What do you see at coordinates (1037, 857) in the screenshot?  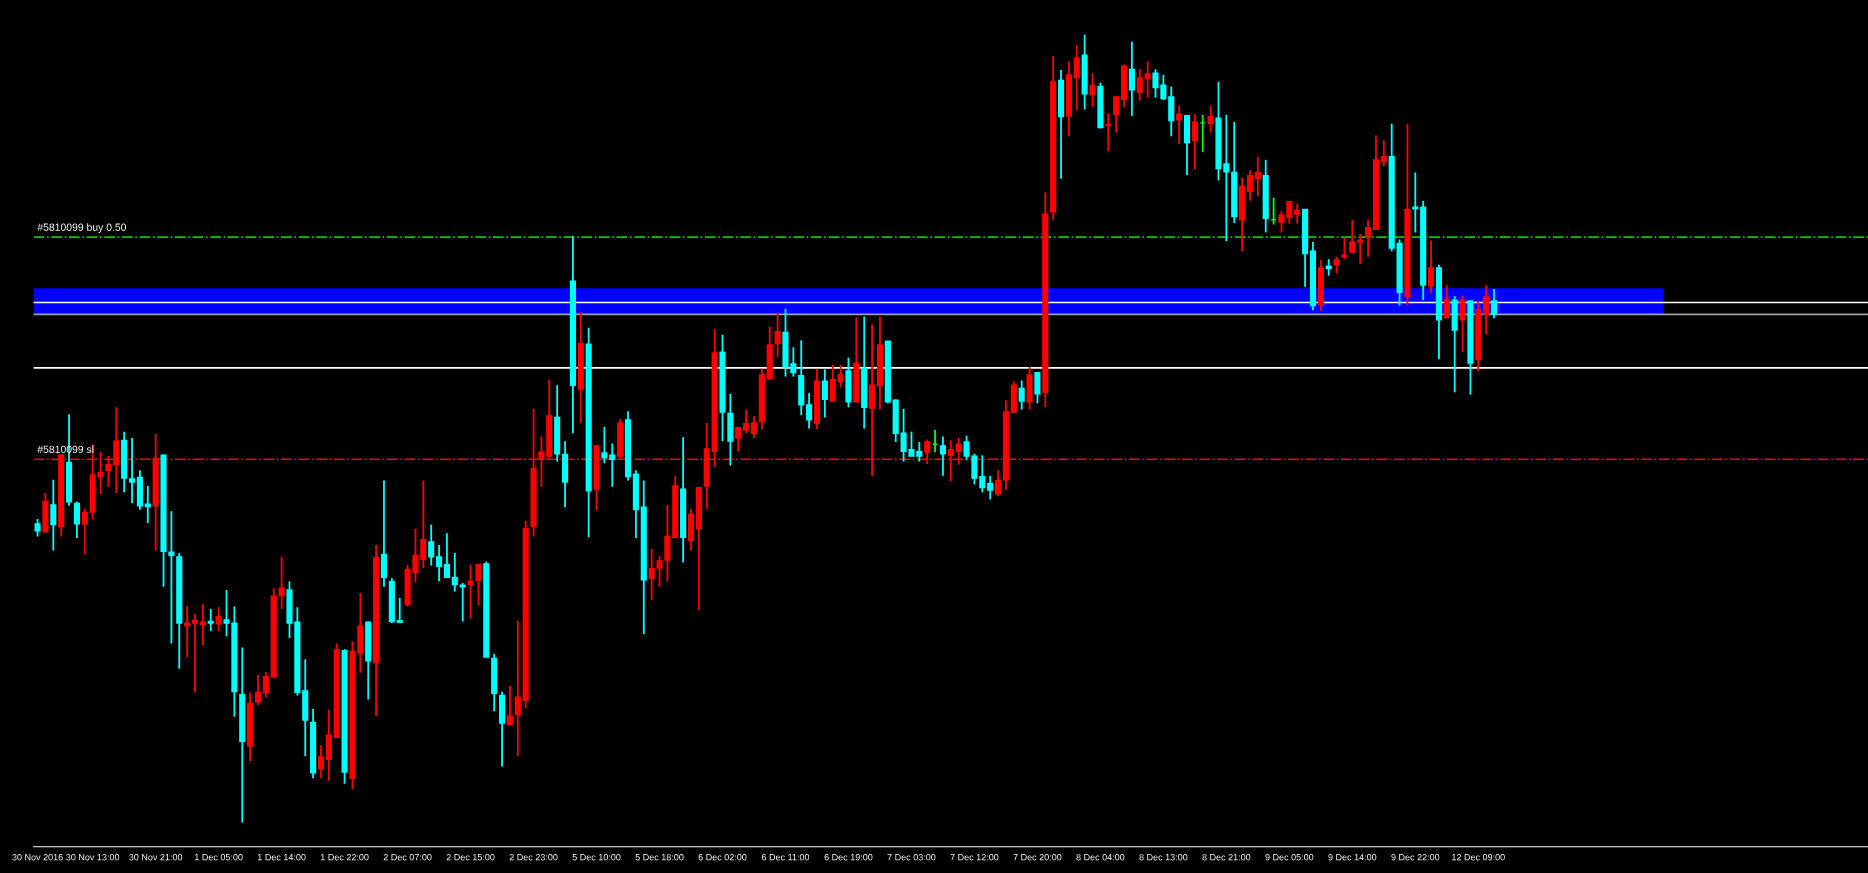 I see `x-tick-label: 7 Dec 20:00` at bounding box center [1037, 857].